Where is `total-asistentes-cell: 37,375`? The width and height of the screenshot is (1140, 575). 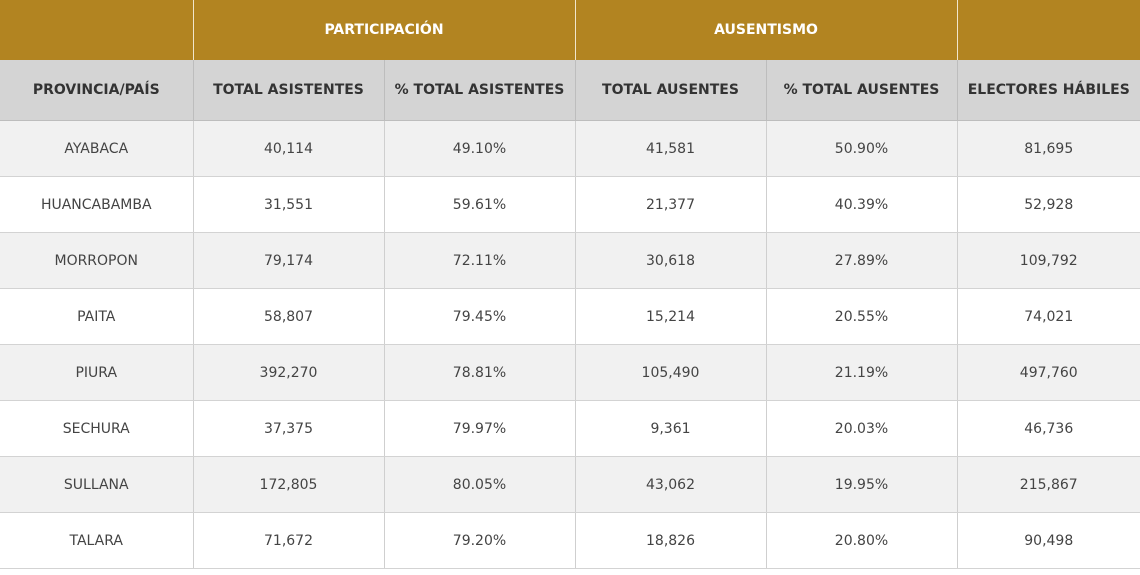
total-asistentes-cell: 37,375 is located at coordinates (288, 428).